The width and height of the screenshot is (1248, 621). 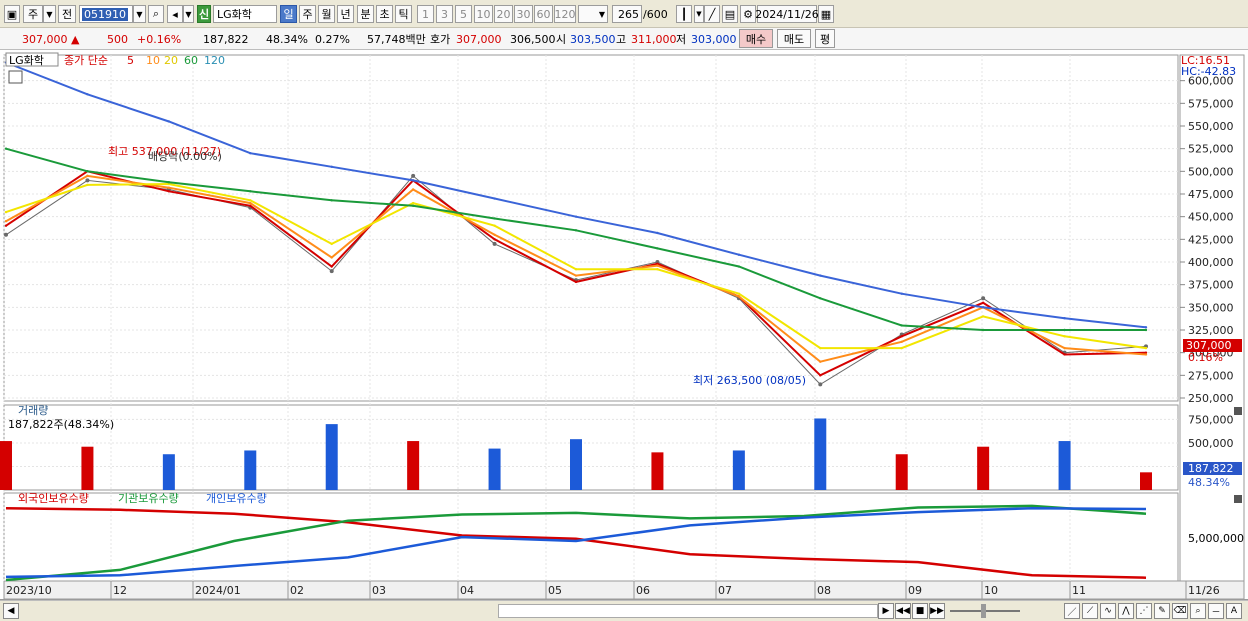 I want to click on draw-text-icon: ✎, so click(x=1162, y=611).